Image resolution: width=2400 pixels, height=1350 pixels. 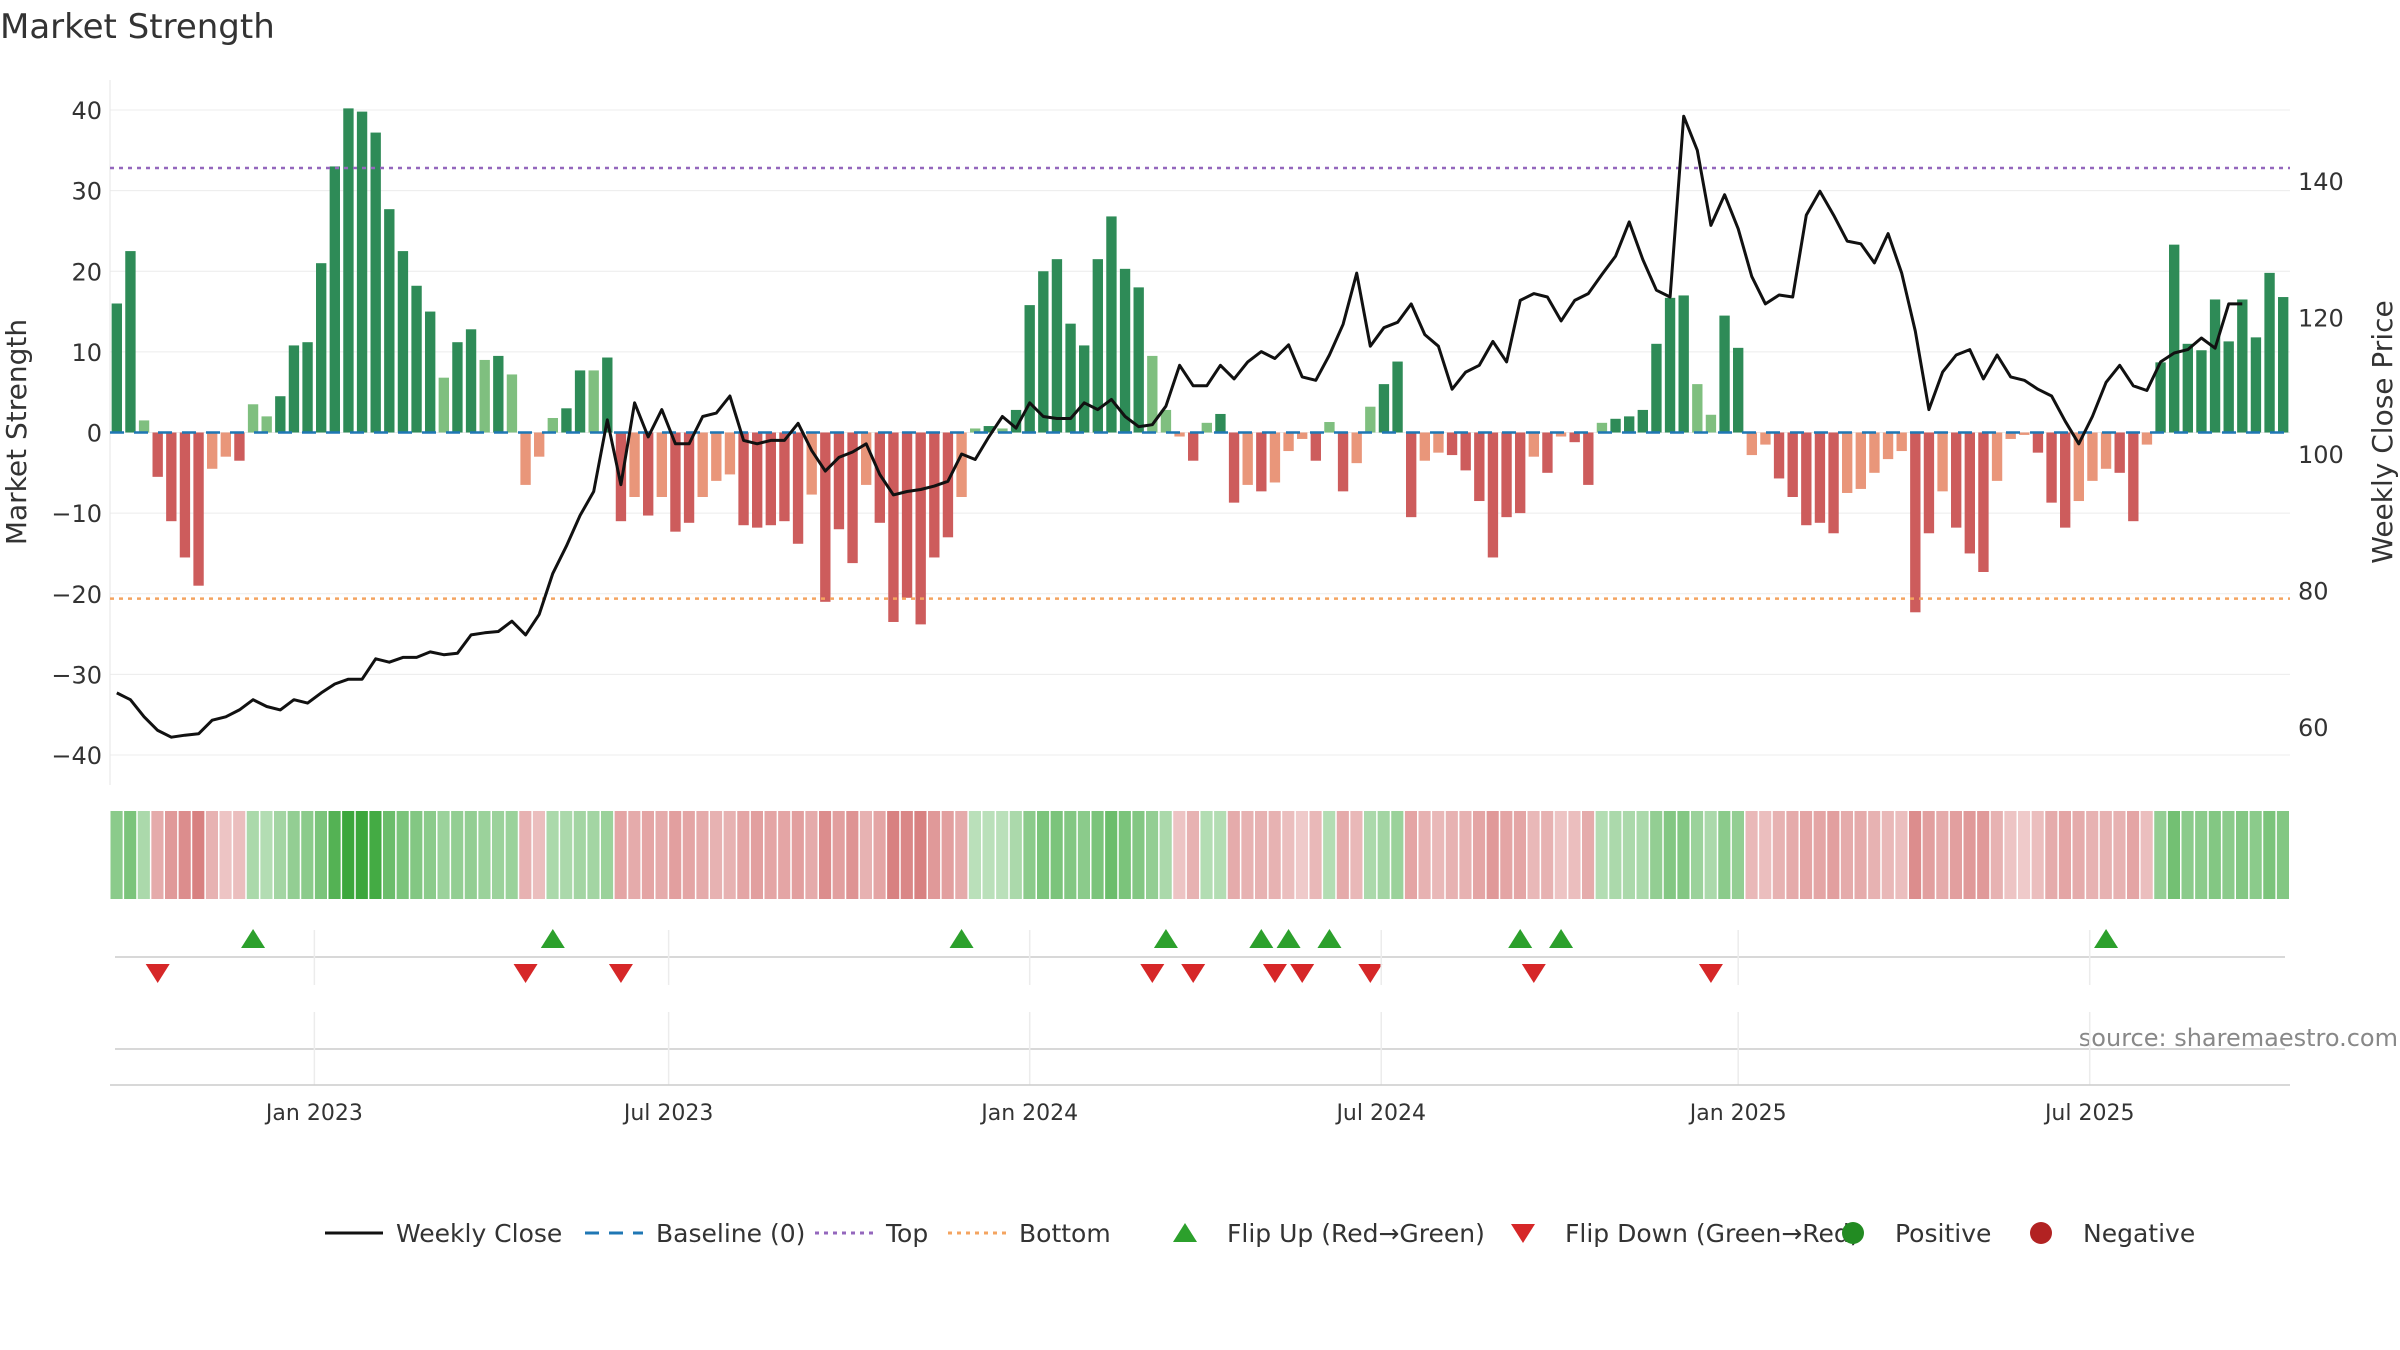 What do you see at coordinates (313, 1113) in the screenshot?
I see `x-tick-label: Jan 2023` at bounding box center [313, 1113].